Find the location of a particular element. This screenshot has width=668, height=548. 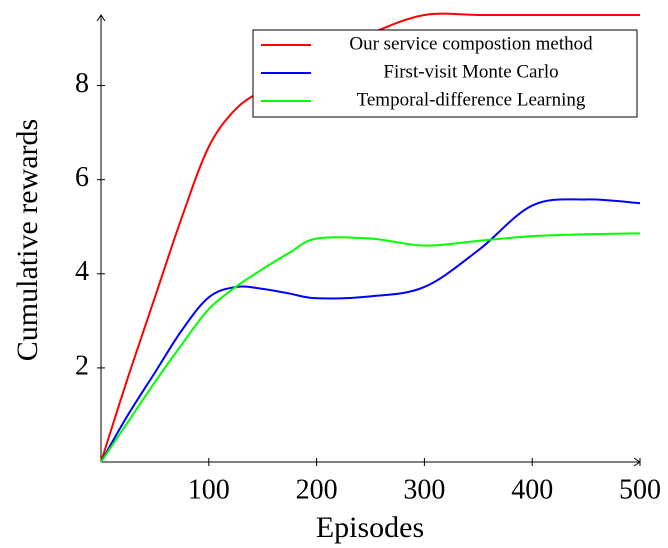

x-axis-label: Episodes is located at coordinates (370, 527).